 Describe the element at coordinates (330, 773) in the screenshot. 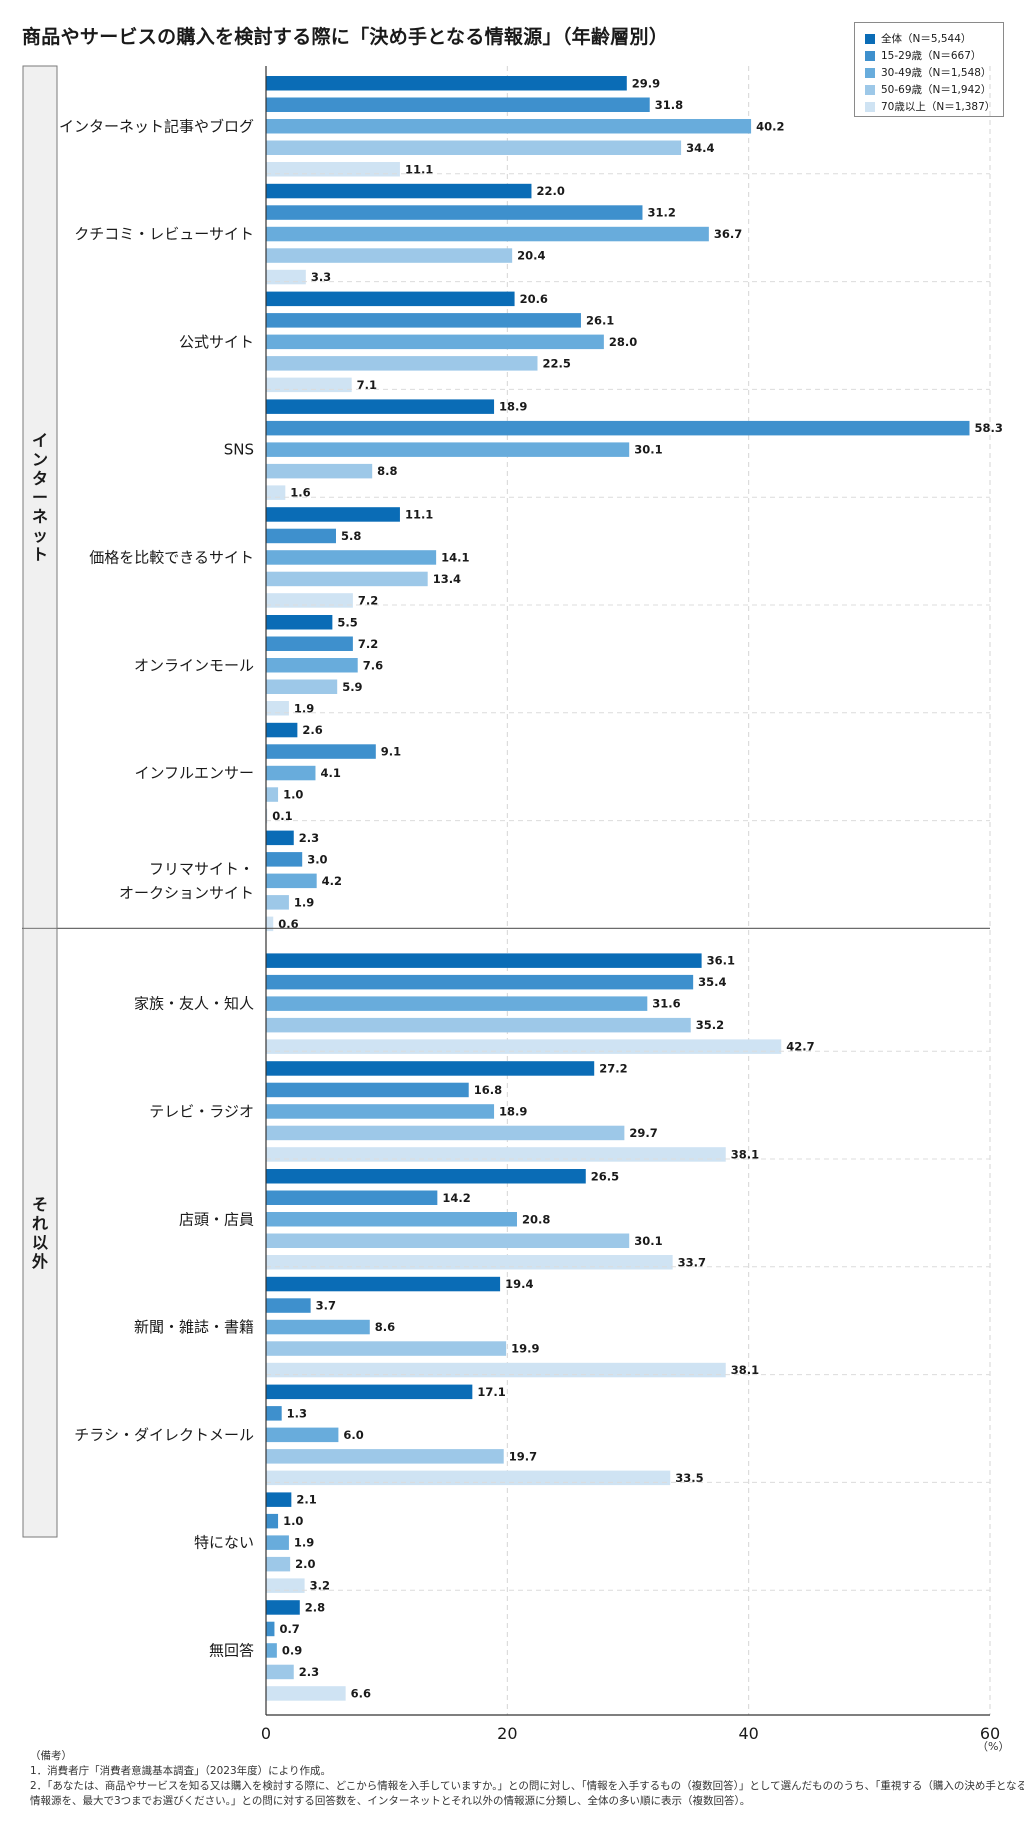

I see `bar-value-label: 4.1` at that location.